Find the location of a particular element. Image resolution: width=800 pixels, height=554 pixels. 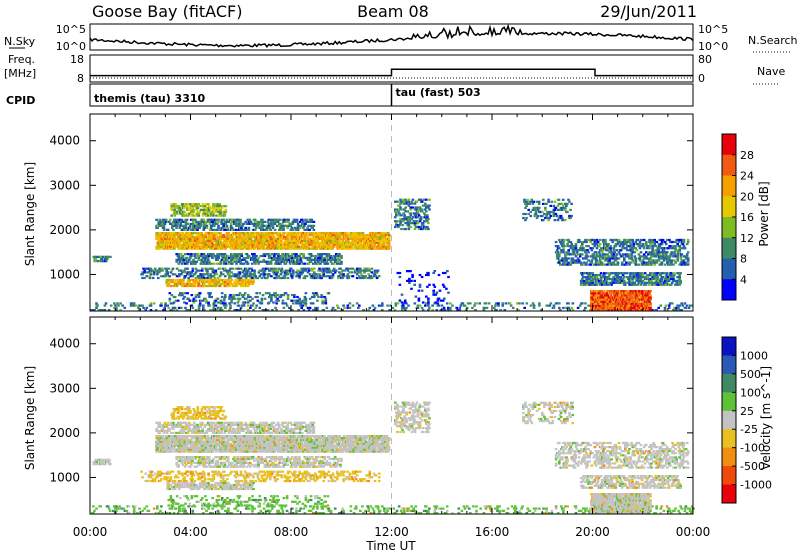

nave-label: Nave is located at coordinates (771, 71).